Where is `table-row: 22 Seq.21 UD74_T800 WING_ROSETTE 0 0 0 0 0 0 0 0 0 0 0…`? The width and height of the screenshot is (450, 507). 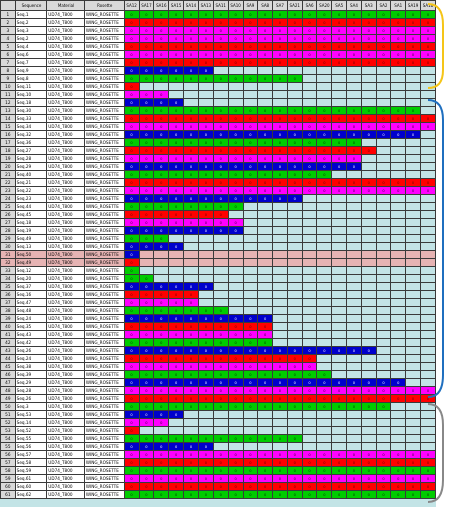
table-row: 22 Seq.21 UD74_T800 WING_ROSETTE 0 0 0 0 0 0 0 0 0 0 0… is located at coordinates (218, 182).